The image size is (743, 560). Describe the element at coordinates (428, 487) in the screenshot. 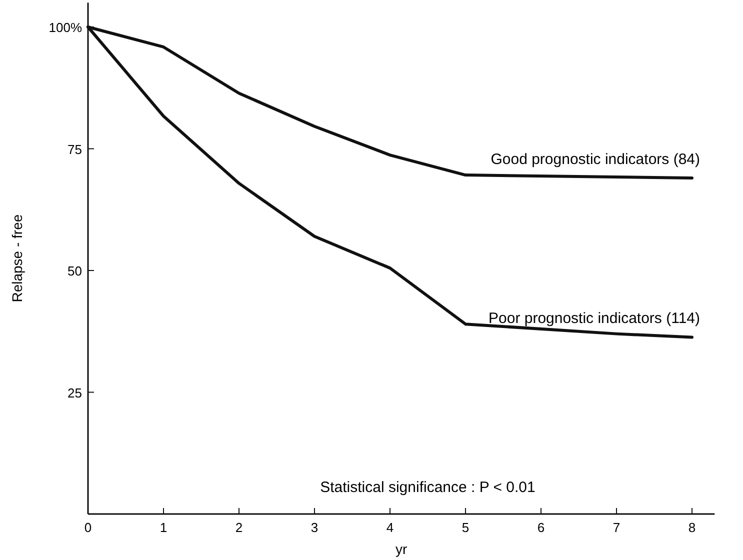

I see `annotation: Statistical significance : P < 0.01` at that location.